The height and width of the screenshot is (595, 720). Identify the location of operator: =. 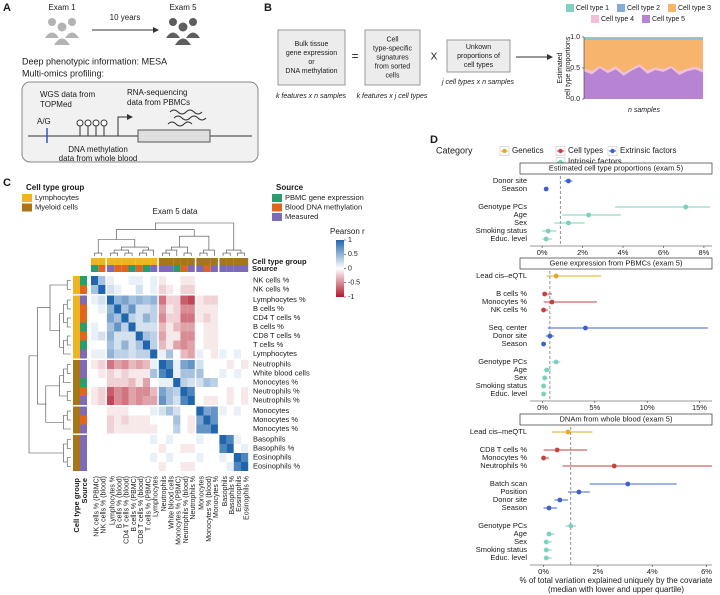
(354, 56).